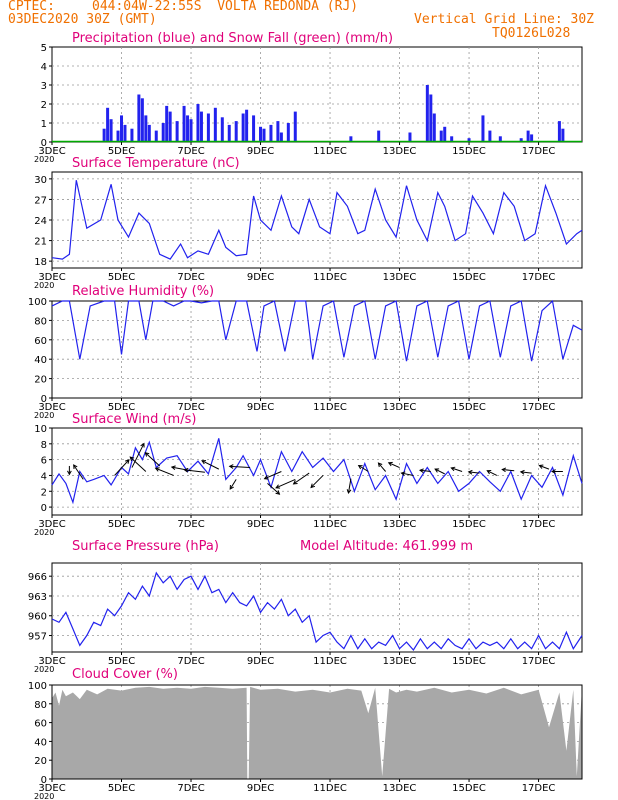 The height and width of the screenshot is (800, 618). What do you see at coordinates (134, 419) in the screenshot?
I see `panel-title: Surface Wind (m/s)` at bounding box center [134, 419].